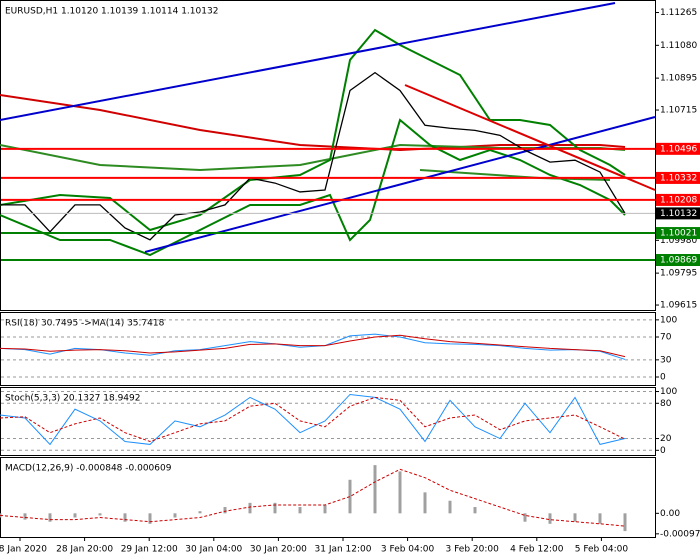 The height and width of the screenshot is (560, 700). I want to click on level-label: 1.10332, so click(678, 178).